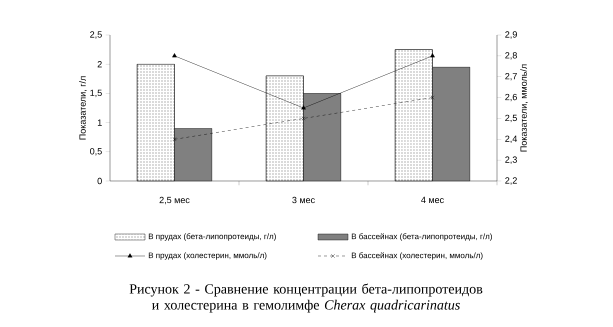  What do you see at coordinates (432, 200) in the screenshot?
I see `x-tick-label: 4 мес` at bounding box center [432, 200].